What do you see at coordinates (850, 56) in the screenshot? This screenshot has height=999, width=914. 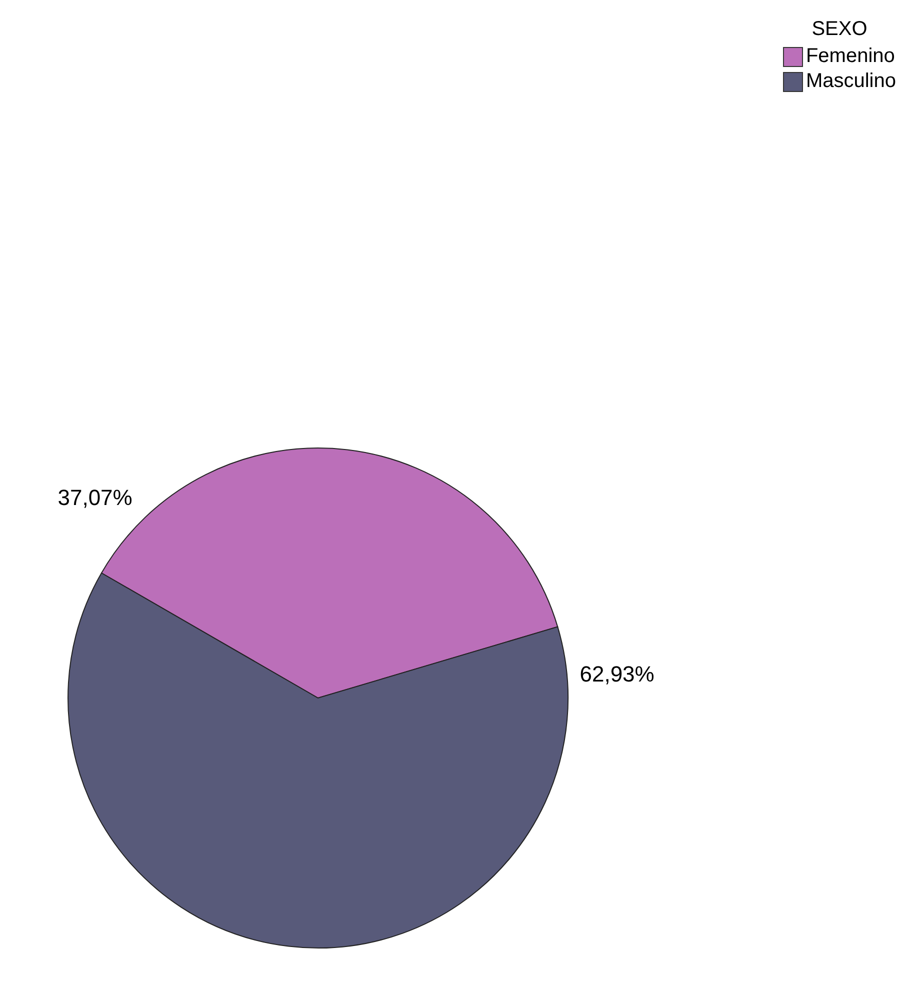 I see `legend-label: Femenino` at bounding box center [850, 56].